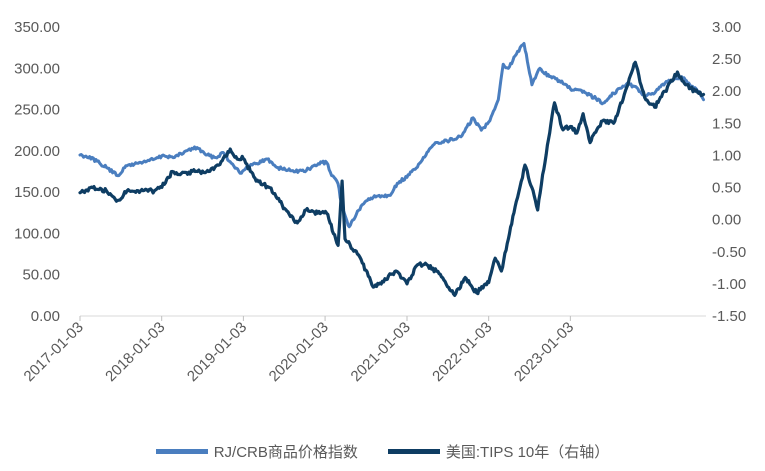 This screenshot has width=765, height=471. Describe the element at coordinates (726, 188) in the screenshot. I see `y-right-tick-label: 0.50` at that location.